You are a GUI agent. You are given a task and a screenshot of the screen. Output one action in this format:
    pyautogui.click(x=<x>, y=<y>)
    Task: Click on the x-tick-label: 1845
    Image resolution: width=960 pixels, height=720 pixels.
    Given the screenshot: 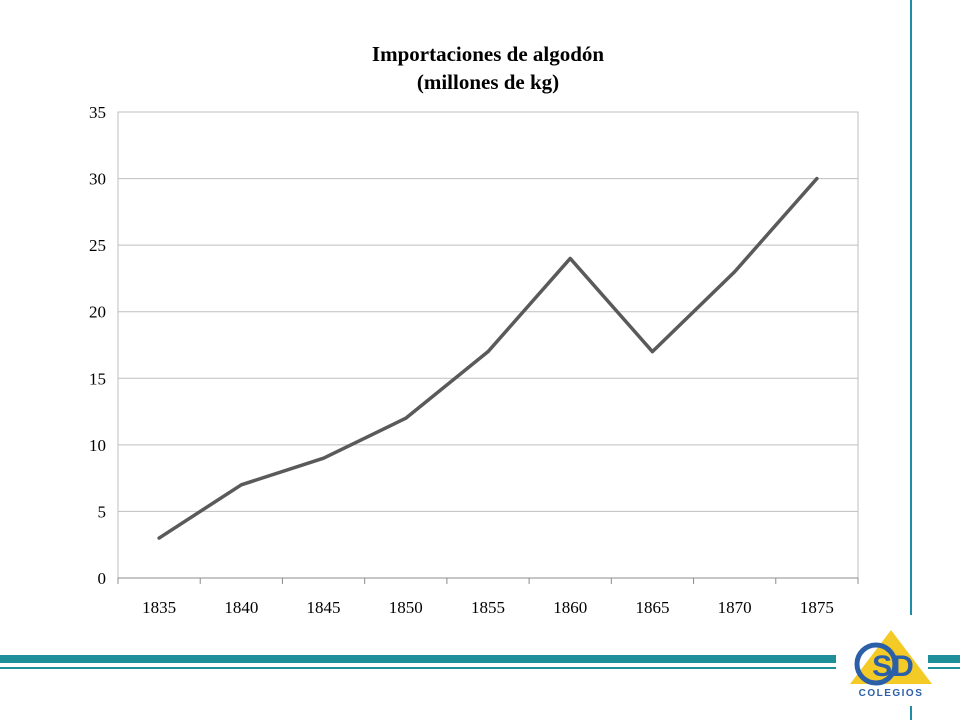 What is the action you would take?
    pyautogui.click(x=324, y=607)
    